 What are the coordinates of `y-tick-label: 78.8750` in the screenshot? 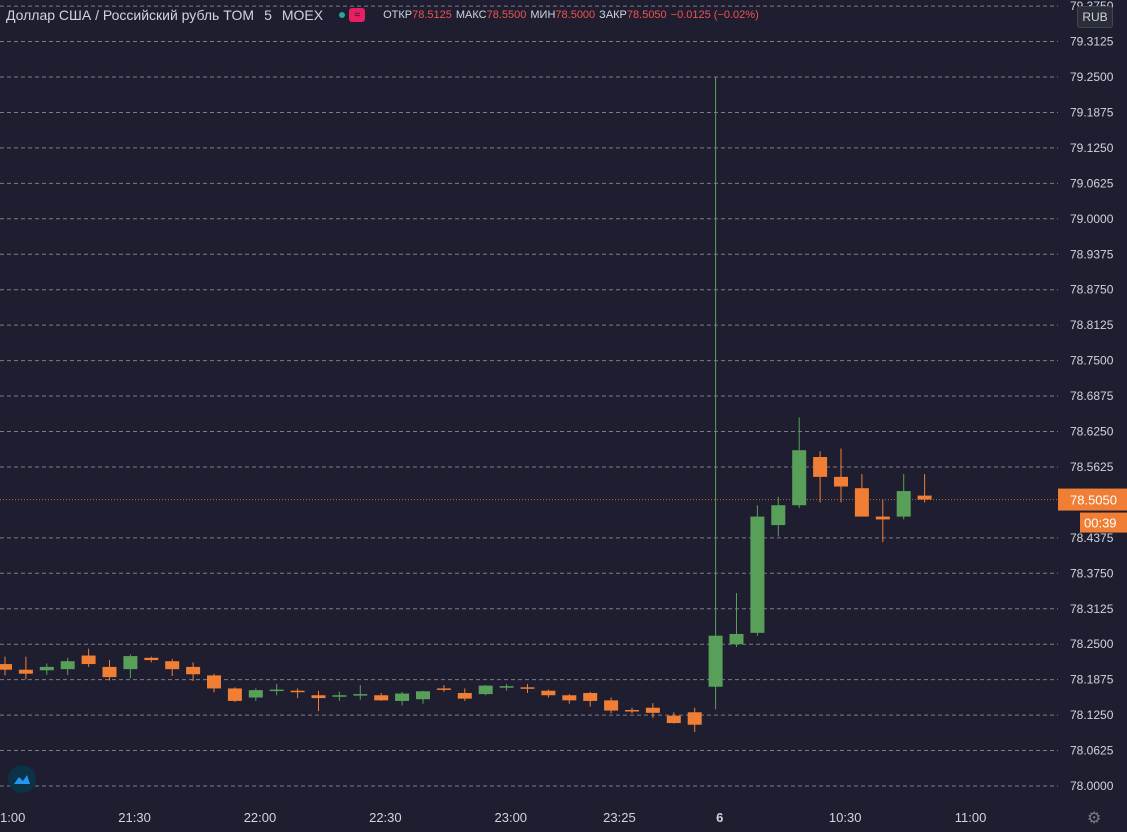 It's located at (1092, 290).